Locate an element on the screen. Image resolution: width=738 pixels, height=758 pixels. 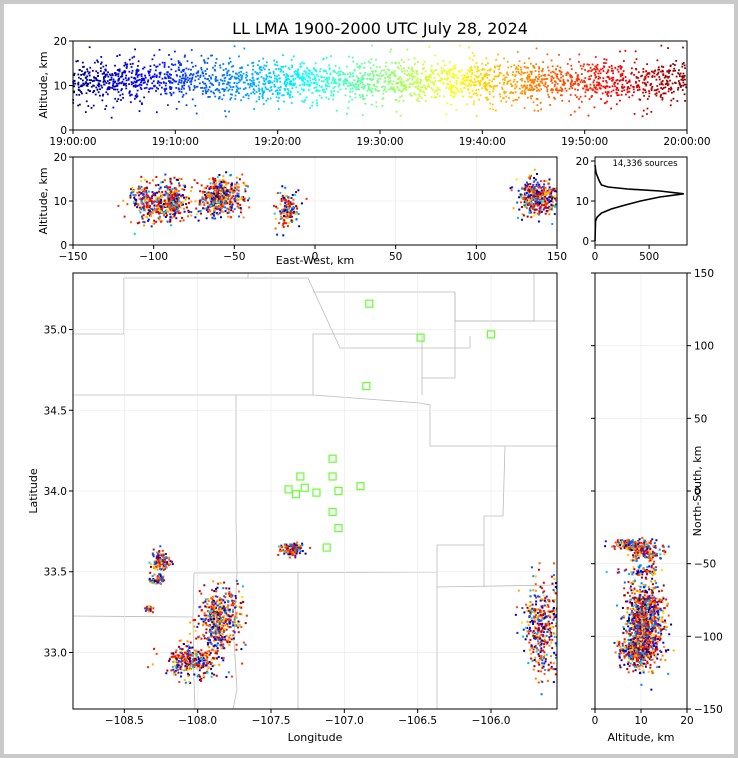
x-tick-label: 19:50:00 is located at coordinates (584, 142).